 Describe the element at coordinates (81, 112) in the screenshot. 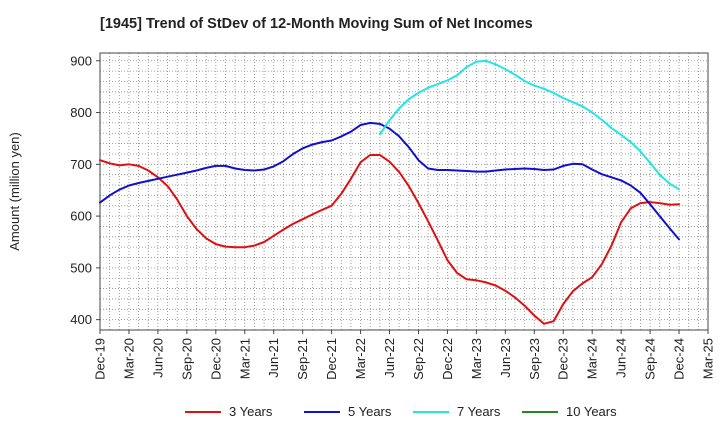

I see `y-tick-label: 800` at that location.